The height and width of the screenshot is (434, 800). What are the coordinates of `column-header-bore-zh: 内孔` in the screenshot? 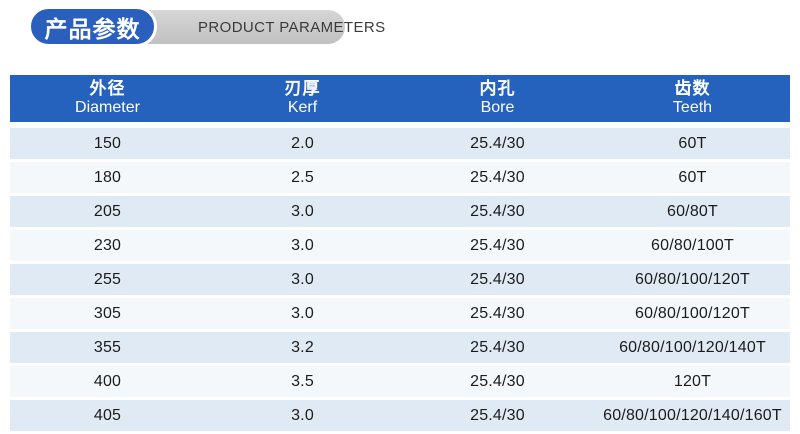 It's located at (497, 89).